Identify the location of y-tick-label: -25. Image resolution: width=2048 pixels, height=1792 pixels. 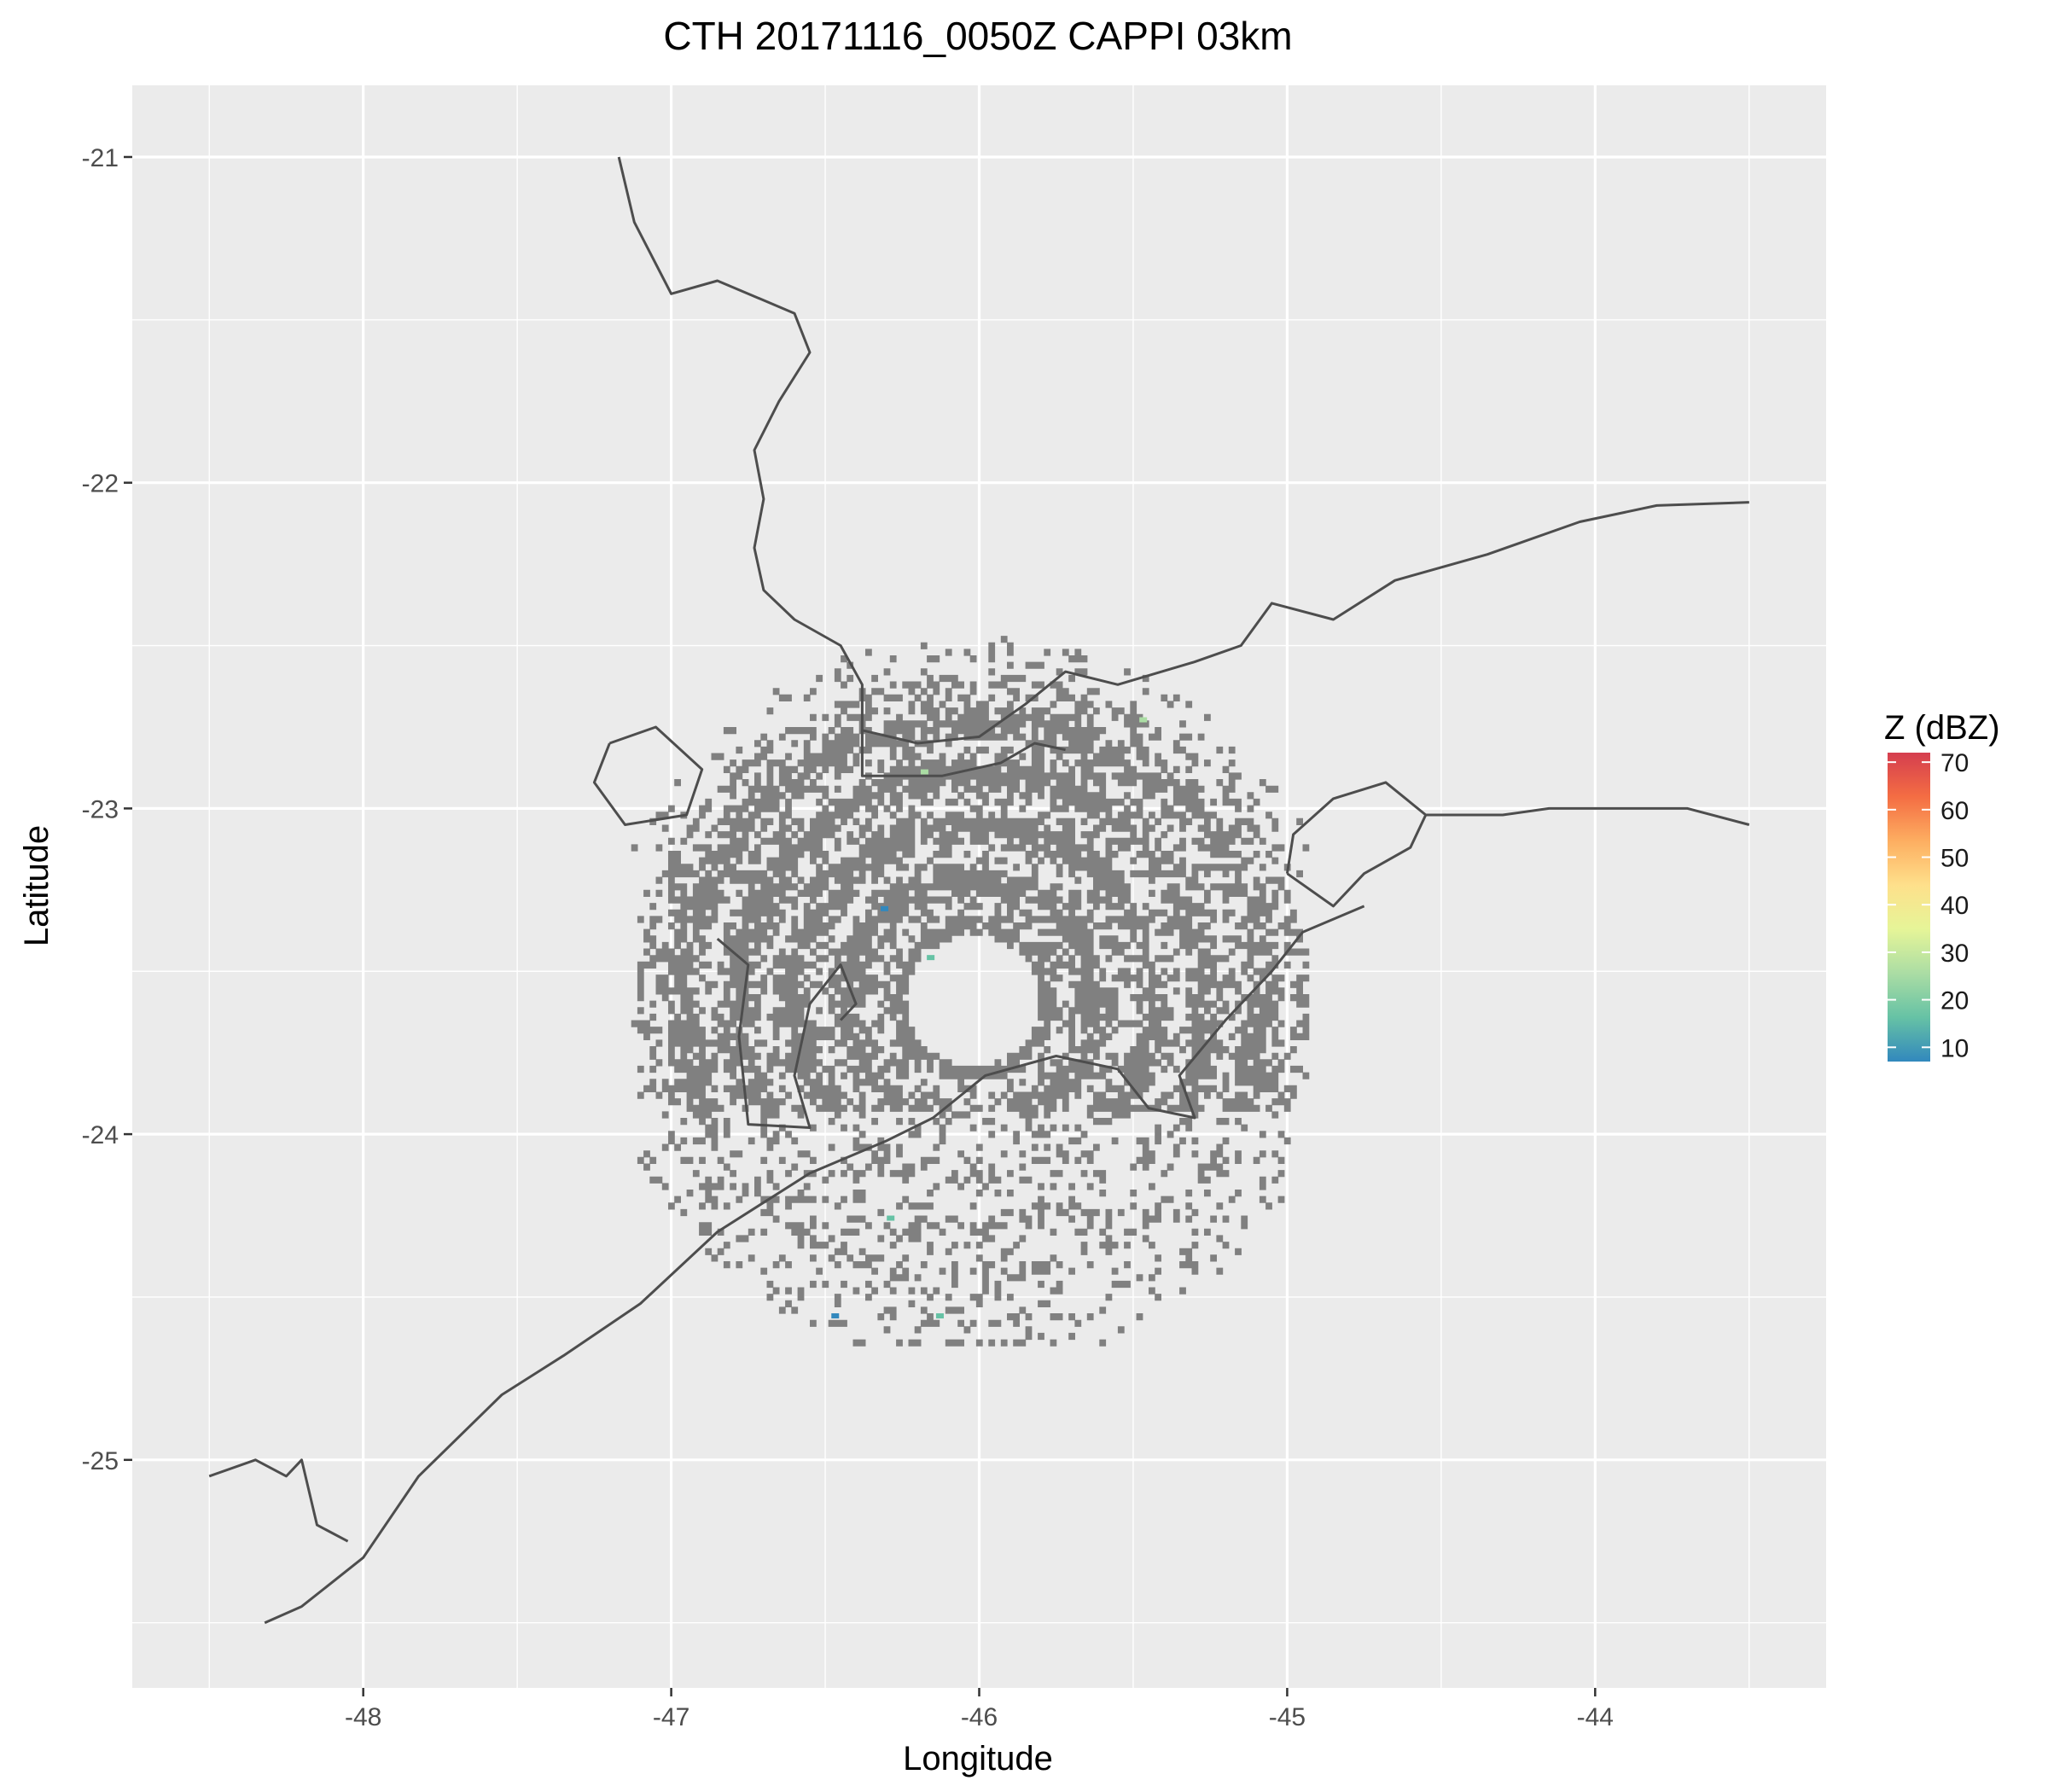
(100, 1461).